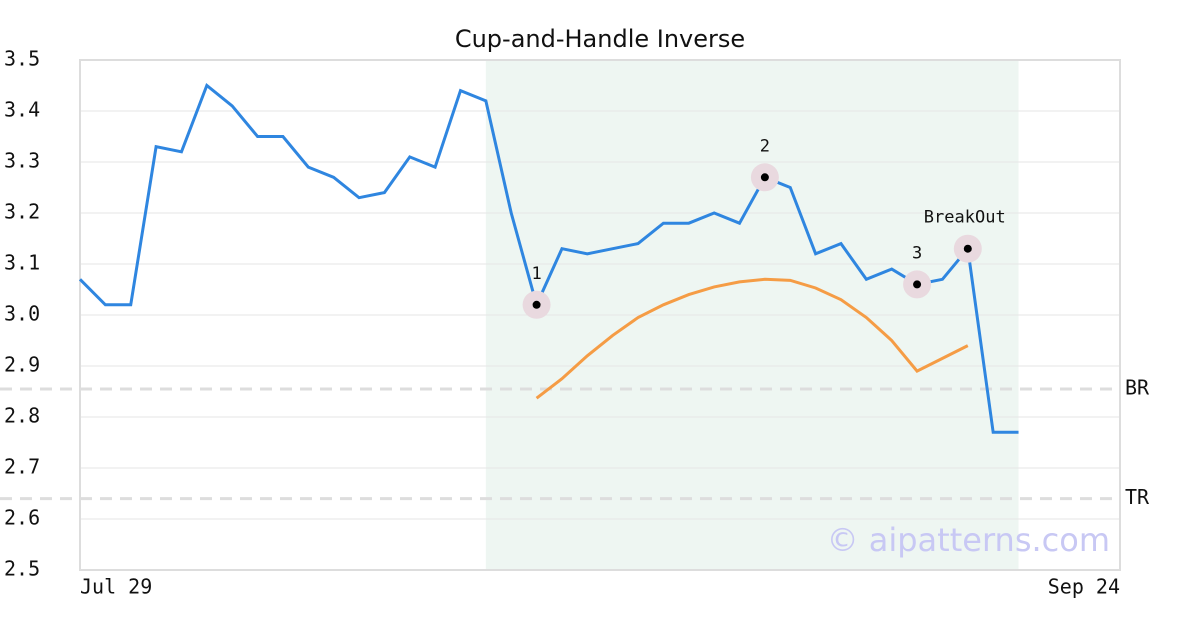 Image resolution: width=1200 pixels, height=630 pixels. I want to click on y-tick-label: 2.7, so click(22, 467).